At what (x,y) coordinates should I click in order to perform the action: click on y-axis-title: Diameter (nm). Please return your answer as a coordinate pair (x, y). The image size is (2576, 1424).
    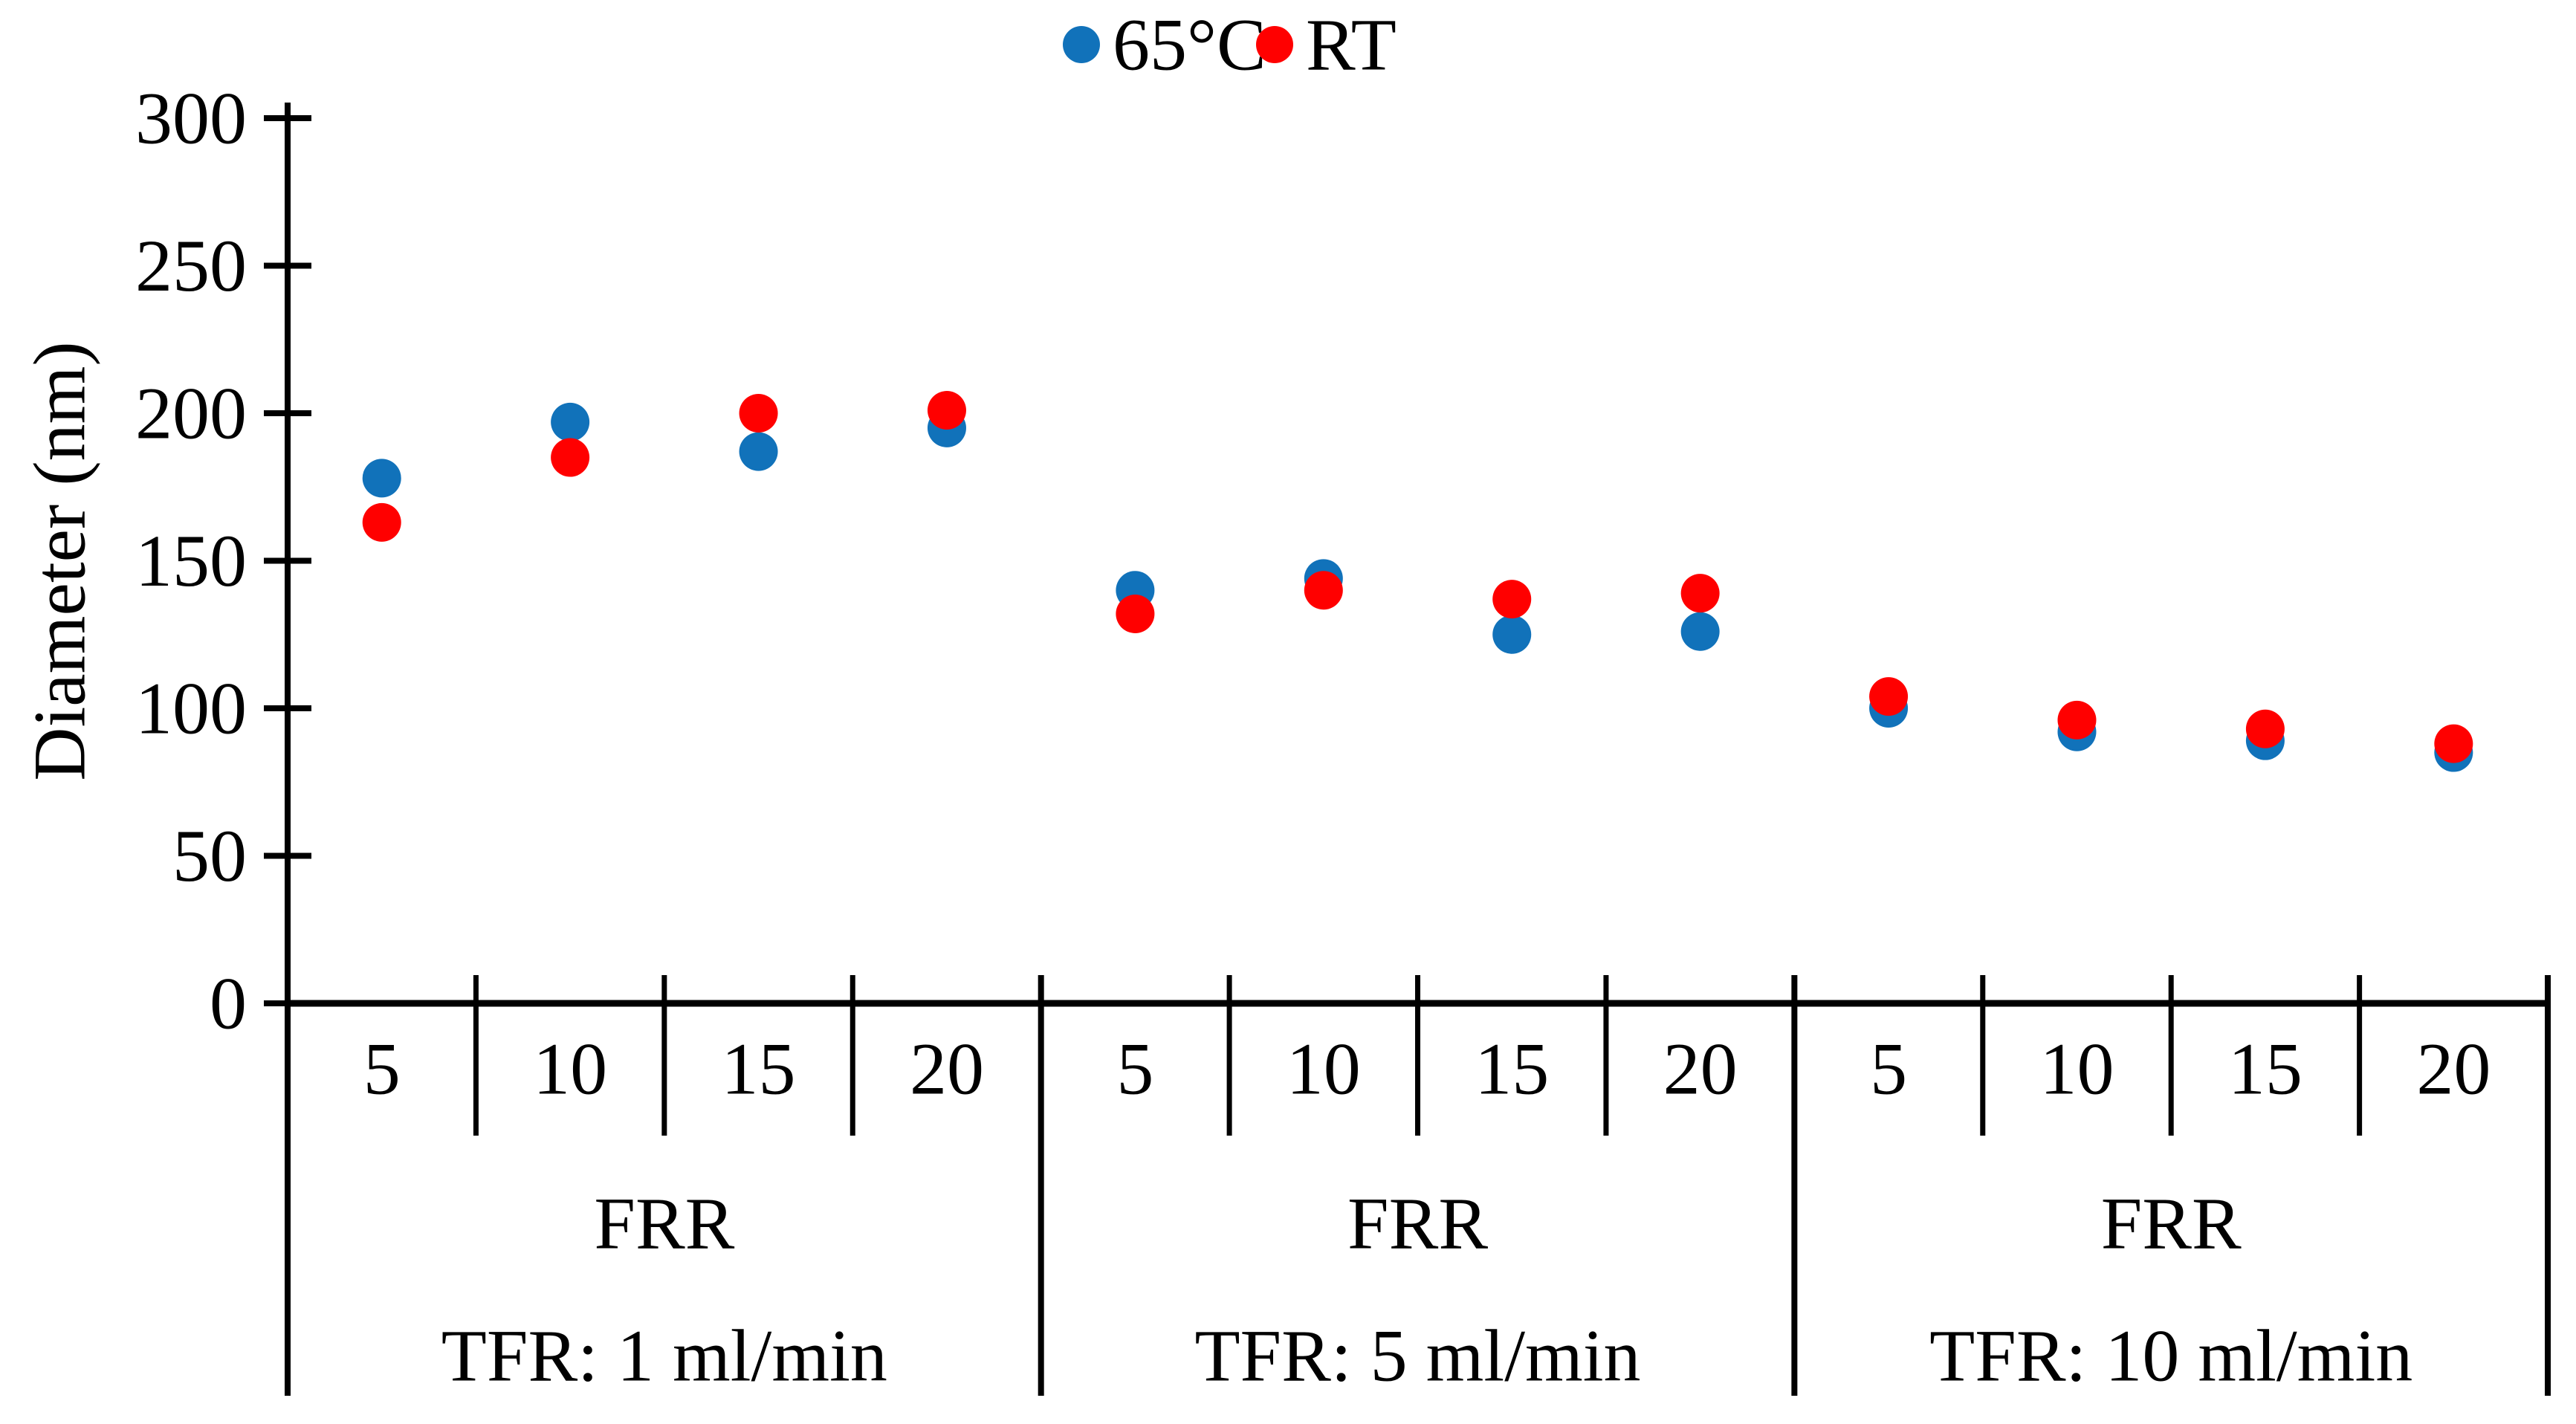
    Looking at the image, I should click on (60, 560).